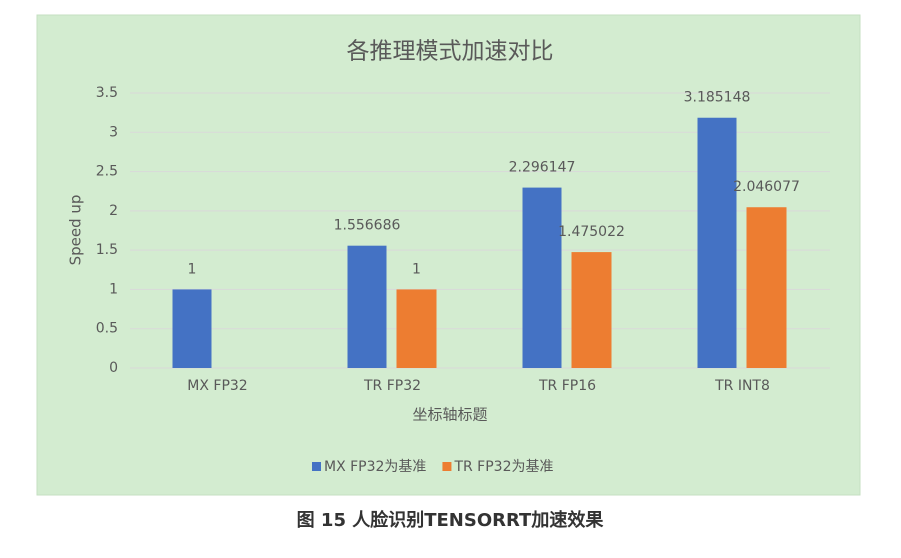 The height and width of the screenshot is (558, 901). What do you see at coordinates (107, 329) in the screenshot?
I see `y-tick-label: 0.5` at bounding box center [107, 329].